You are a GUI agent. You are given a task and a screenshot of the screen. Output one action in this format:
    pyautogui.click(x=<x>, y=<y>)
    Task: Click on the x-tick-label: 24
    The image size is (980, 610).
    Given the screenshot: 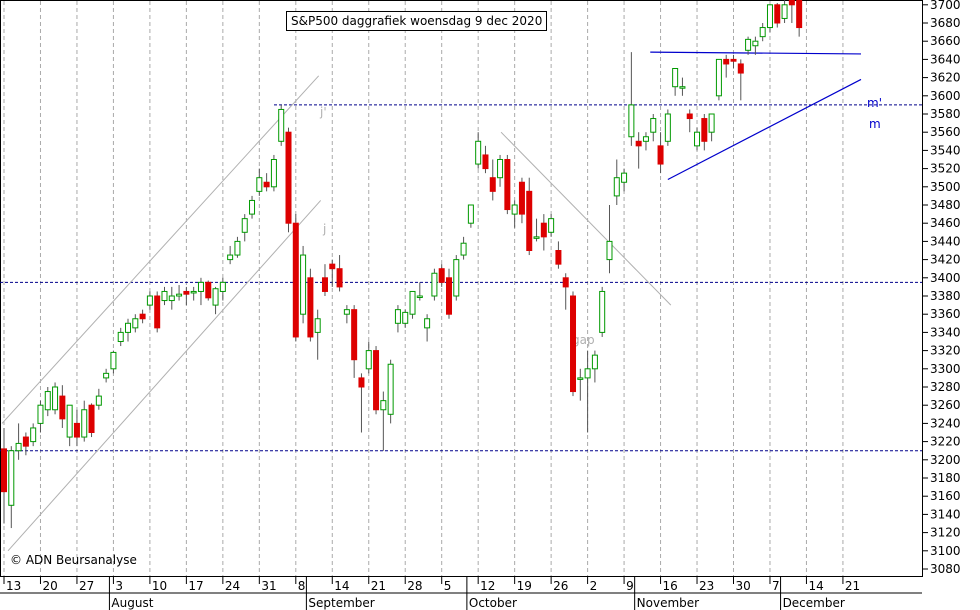 What is the action you would take?
    pyautogui.click(x=232, y=586)
    